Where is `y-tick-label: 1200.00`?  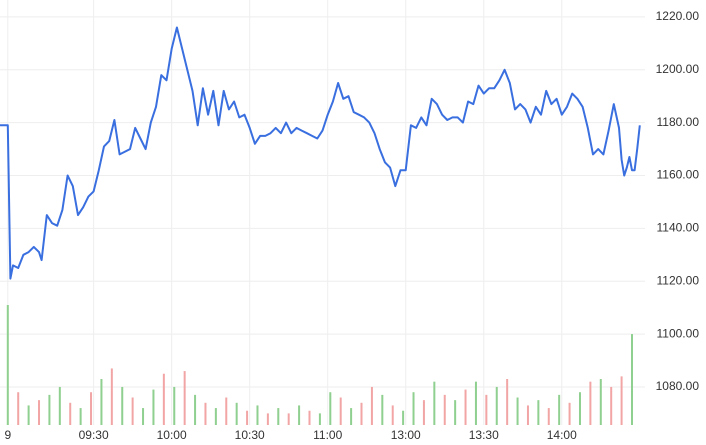 y-tick-label: 1200.00 is located at coordinates (678, 69).